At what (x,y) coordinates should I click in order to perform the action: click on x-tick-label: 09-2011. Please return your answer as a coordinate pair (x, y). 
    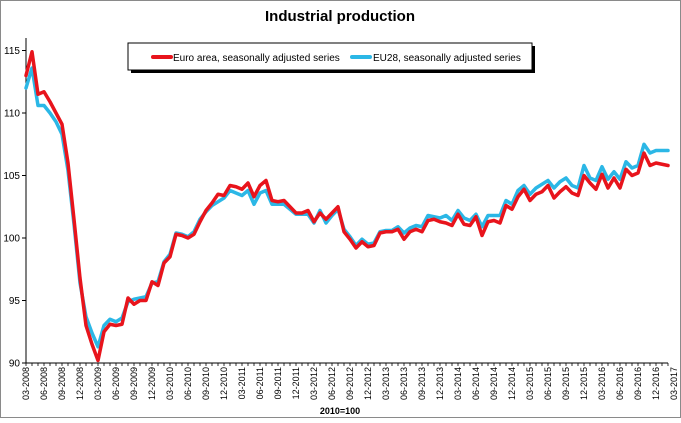
    Looking at the image, I should click on (278, 383).